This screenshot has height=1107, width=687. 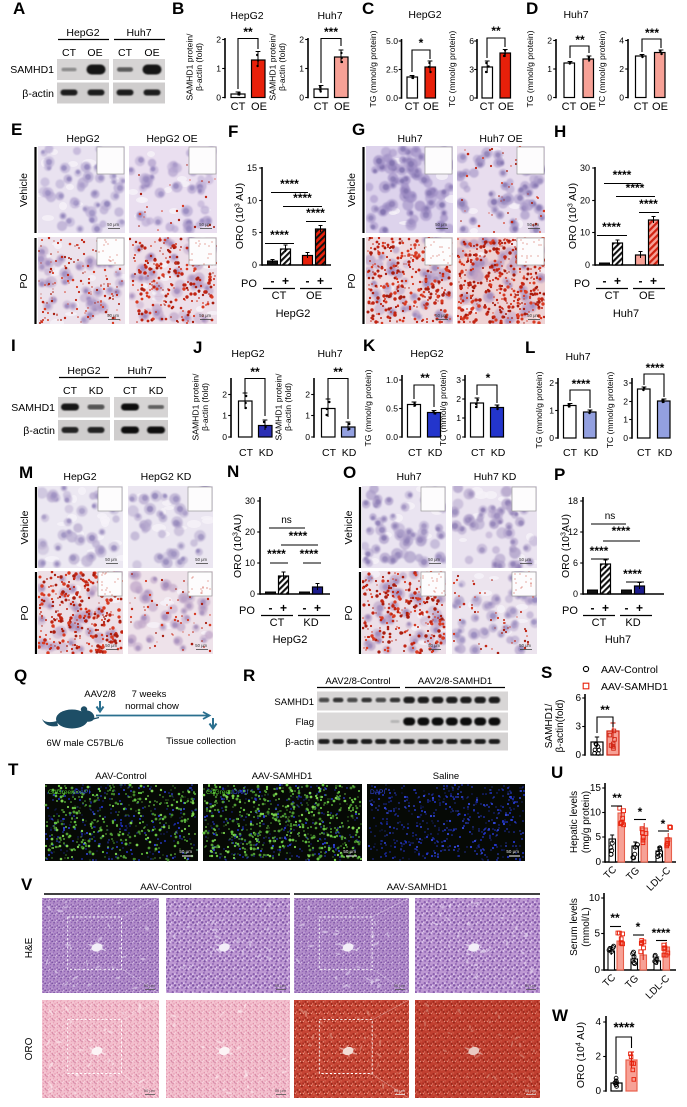 What do you see at coordinates (349, 472) in the screenshot?
I see `svg-text: O` at bounding box center [349, 472].